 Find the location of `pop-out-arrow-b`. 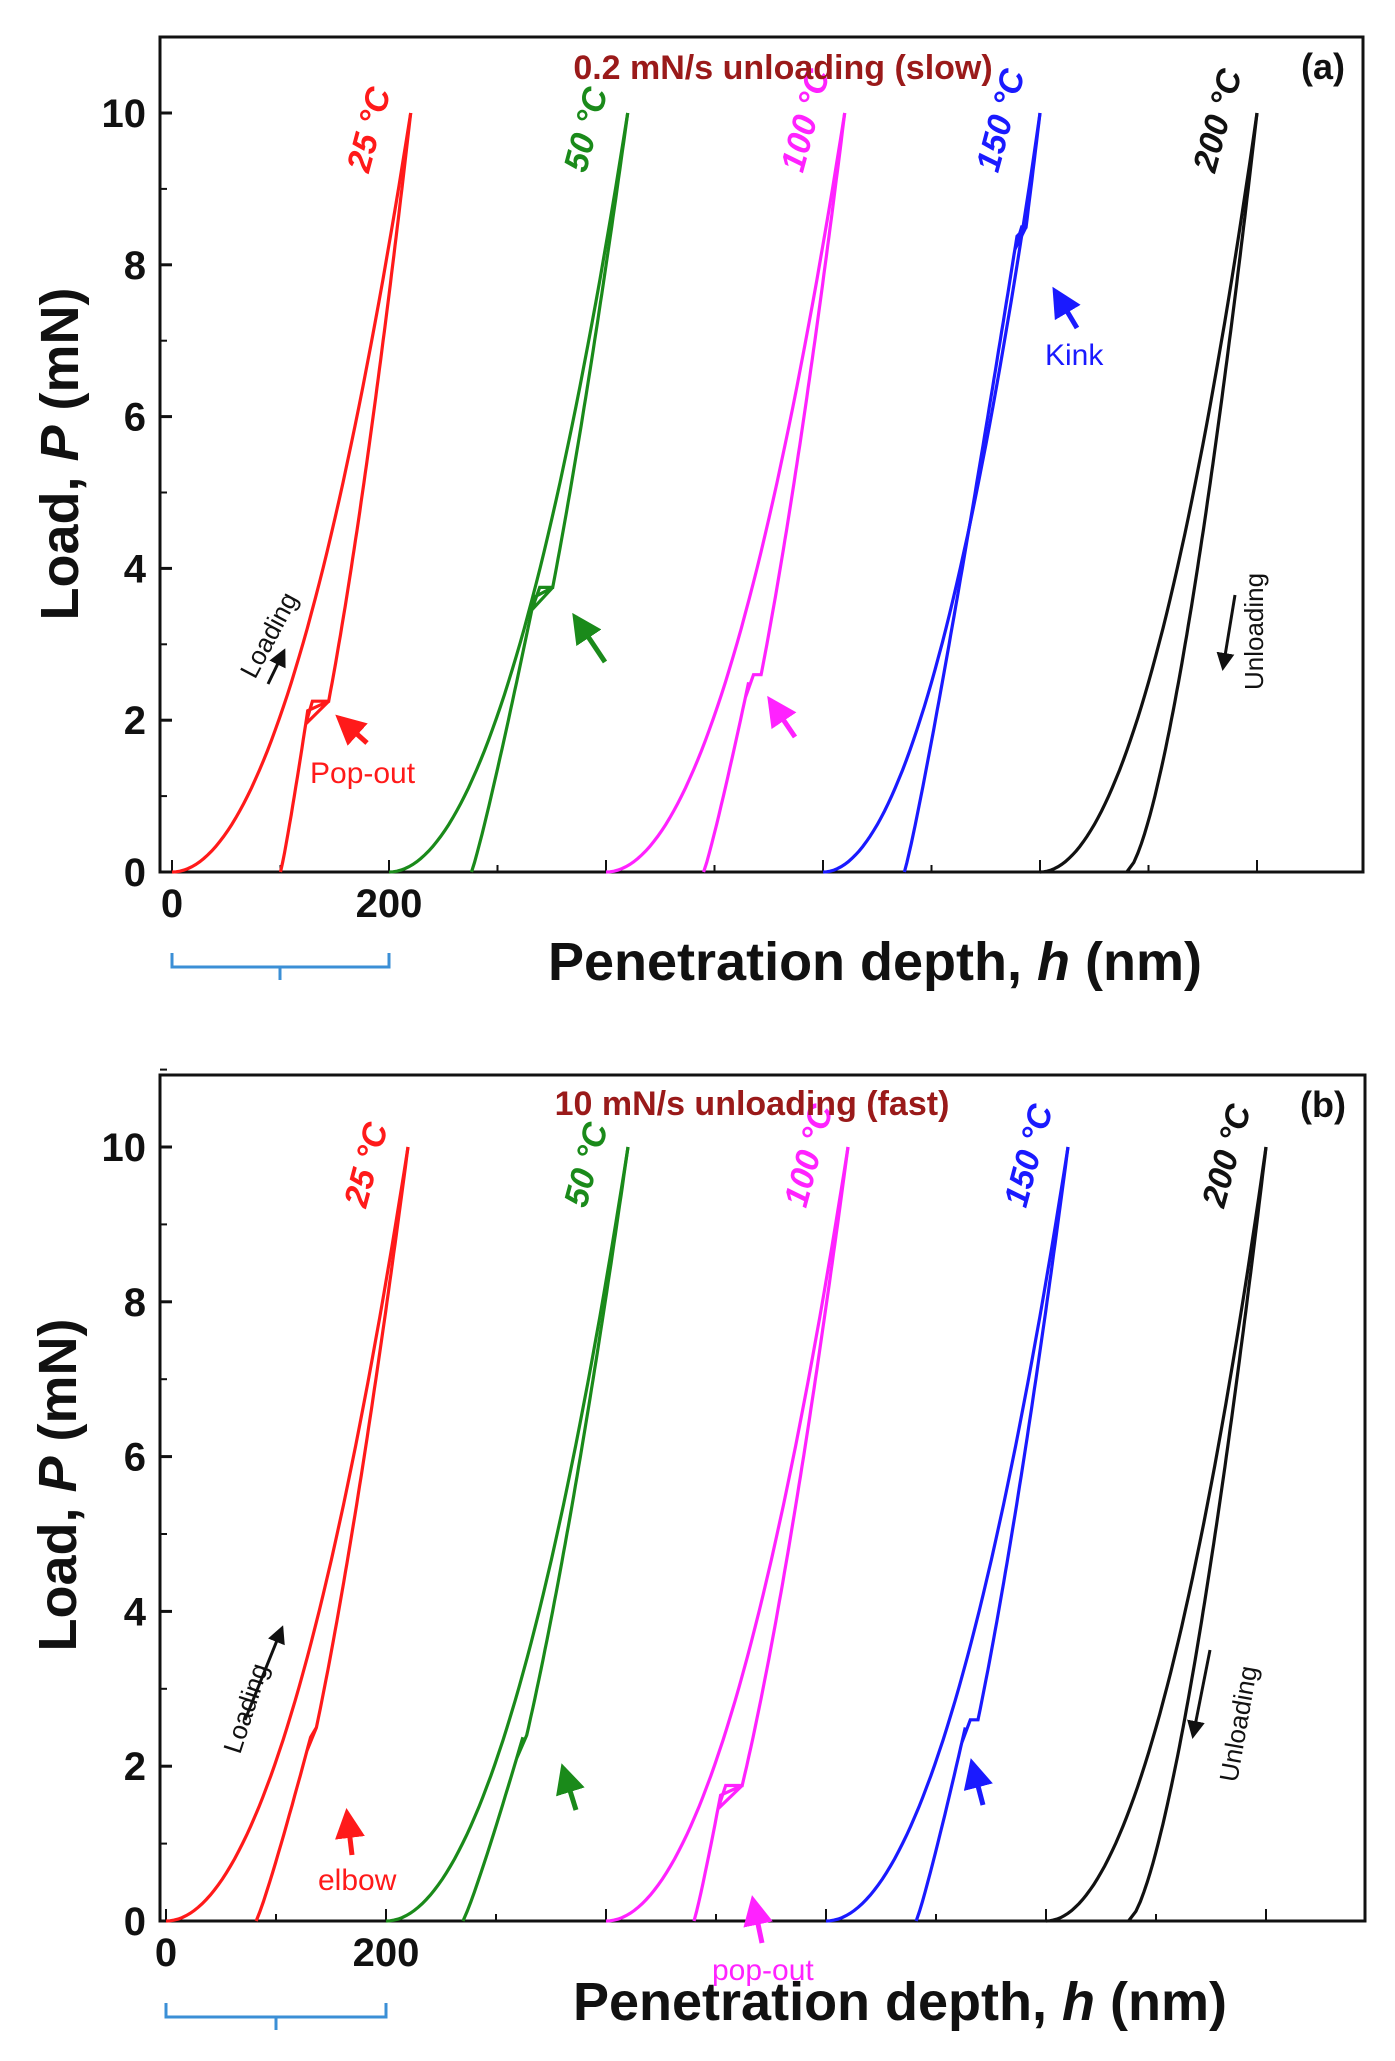

pop-out-arrow-b is located at coordinates (758, 1919).